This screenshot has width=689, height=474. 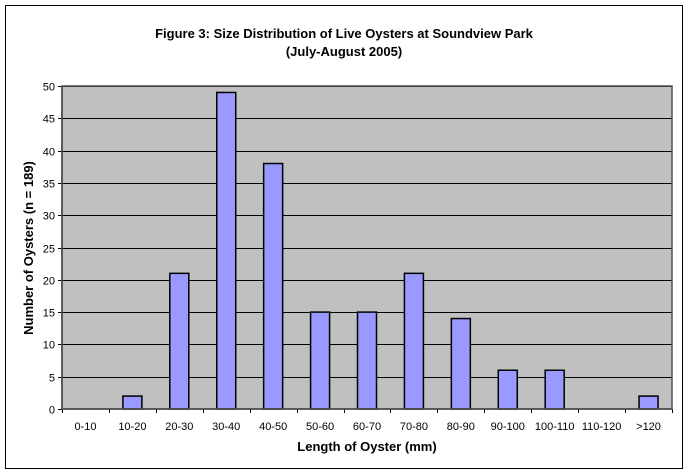 What do you see at coordinates (179, 427) in the screenshot?
I see `x-tick-label: 20-30` at bounding box center [179, 427].